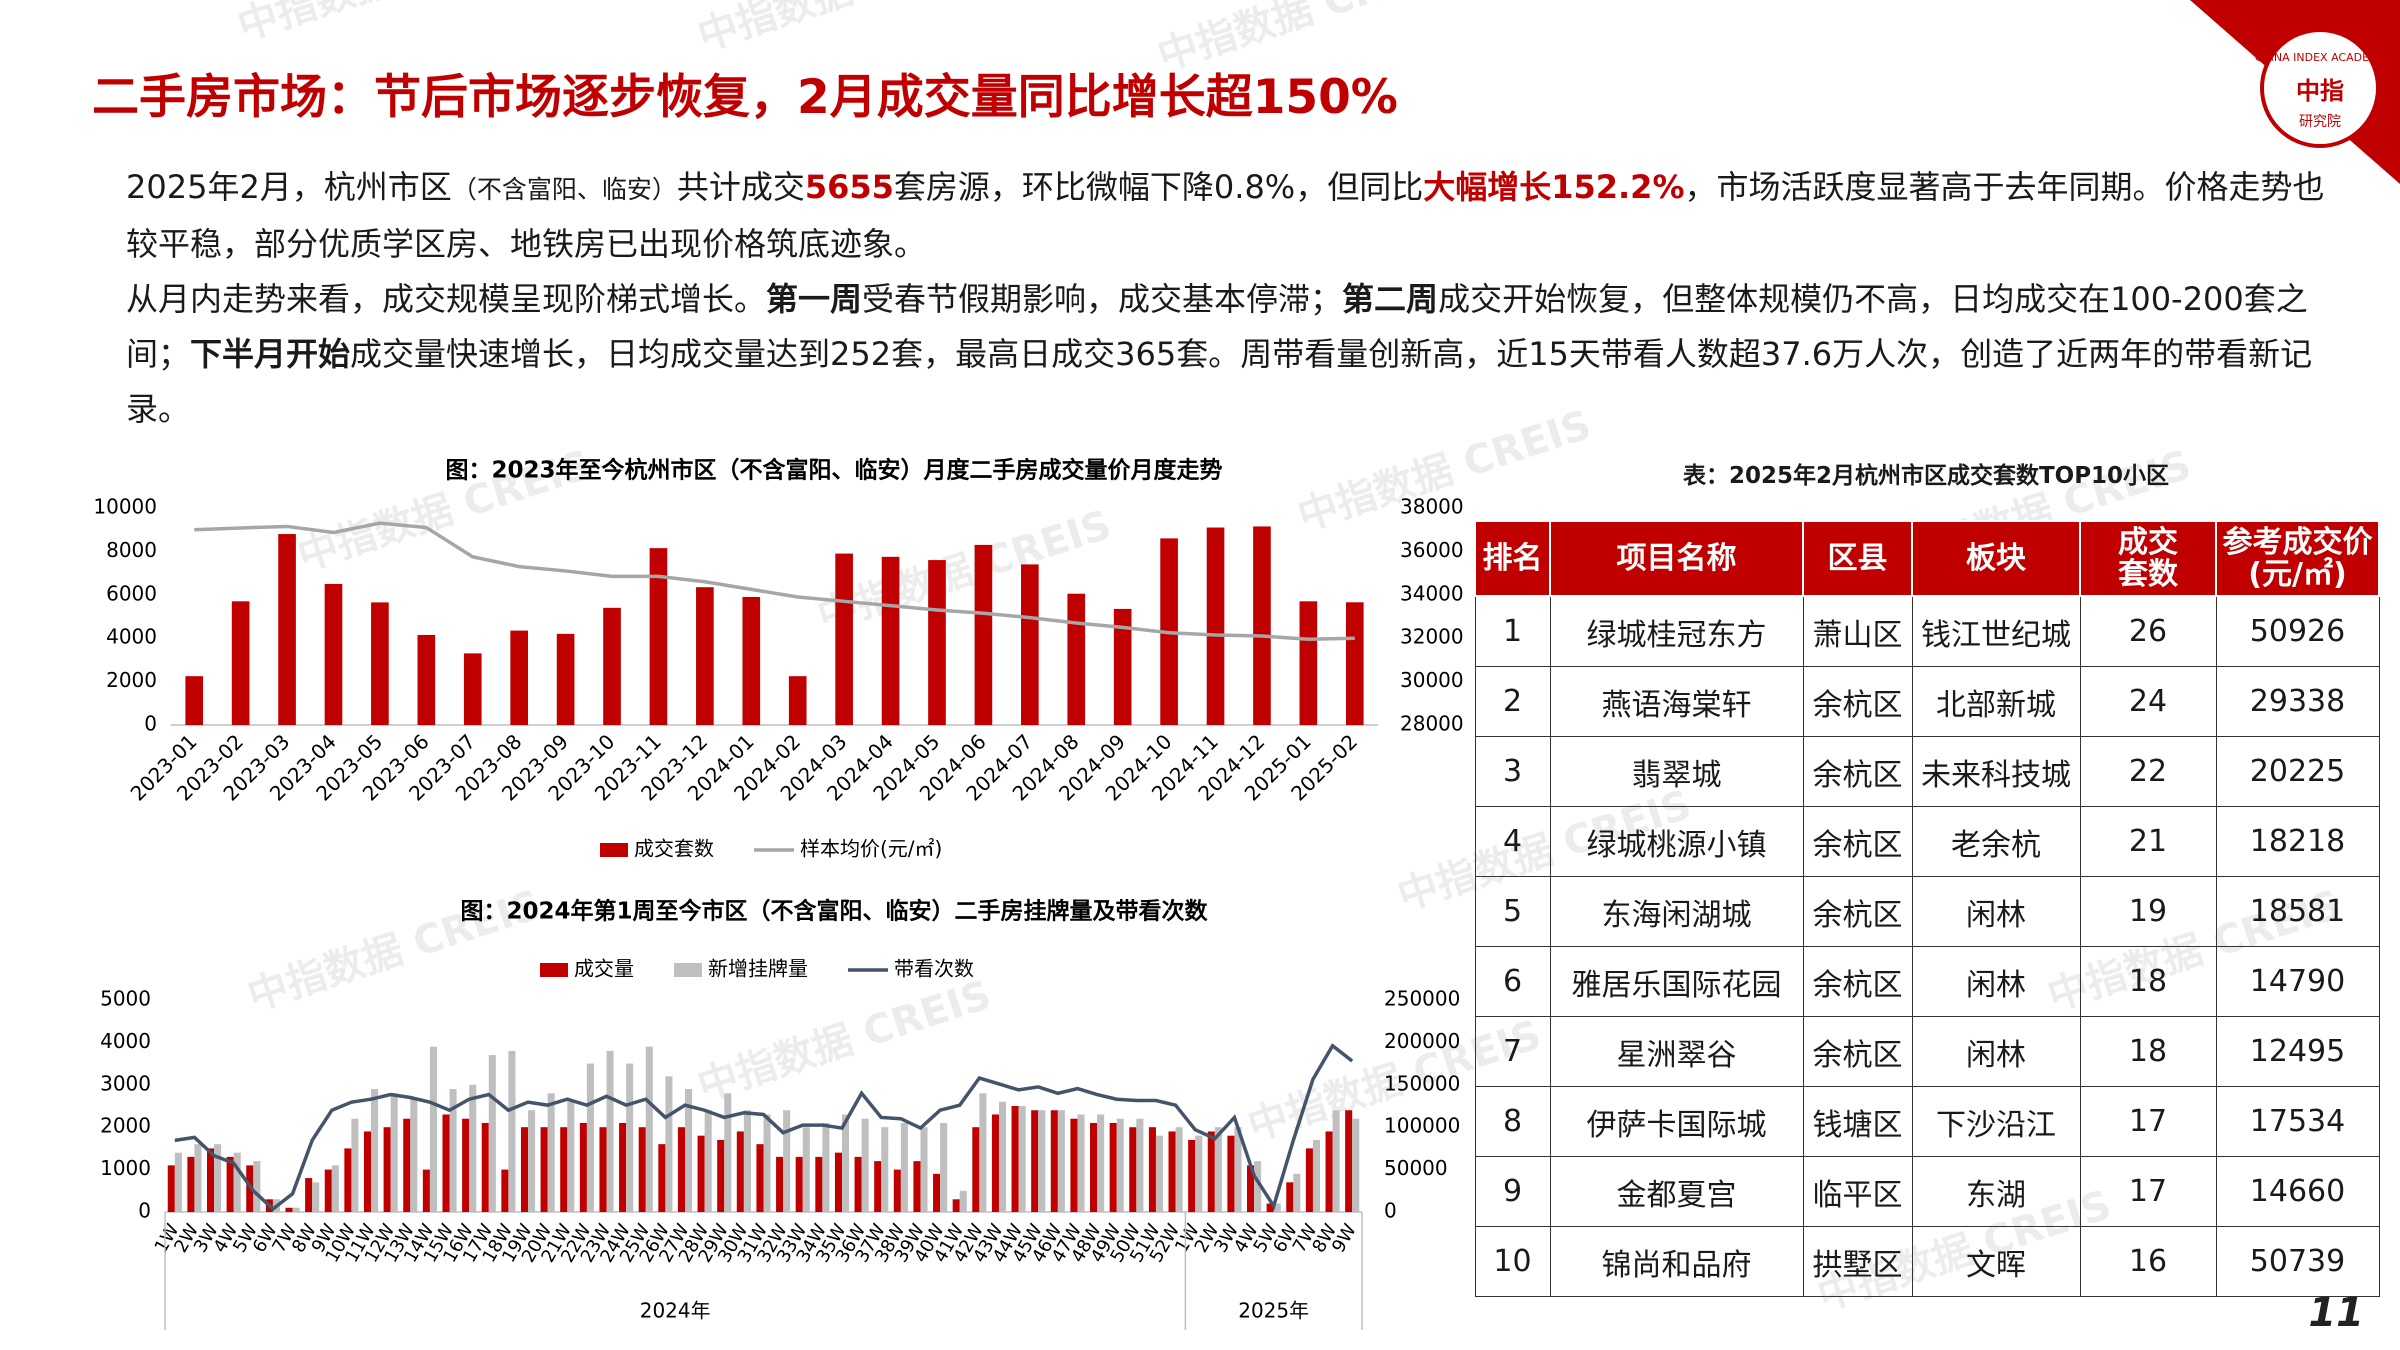 The width and height of the screenshot is (2400, 1350). Describe the element at coordinates (1102, 299) in the screenshot. I see `bullet-text: 受春节假期影响，成交基本停滞；` at that location.